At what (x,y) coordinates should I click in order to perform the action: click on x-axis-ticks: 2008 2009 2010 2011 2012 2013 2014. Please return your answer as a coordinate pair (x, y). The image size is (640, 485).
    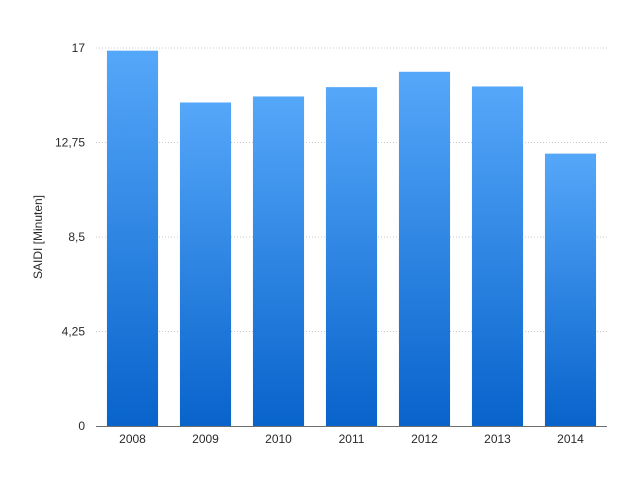
    Looking at the image, I should click on (351, 439).